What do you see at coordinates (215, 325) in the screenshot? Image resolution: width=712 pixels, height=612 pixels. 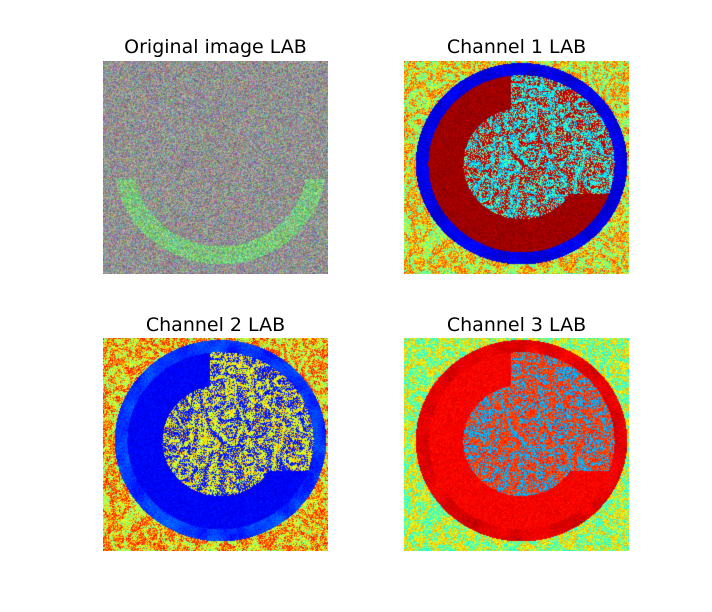 I see `panel-title: Channel 2 LAB` at bounding box center [215, 325].